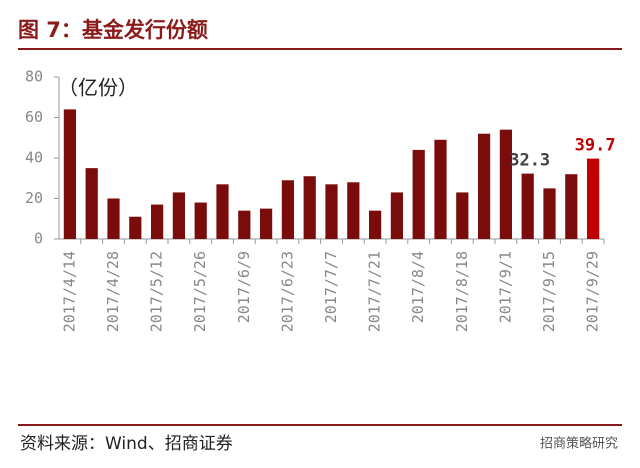  I want to click on x-tick-label: 2017/9/1, so click(505, 287).